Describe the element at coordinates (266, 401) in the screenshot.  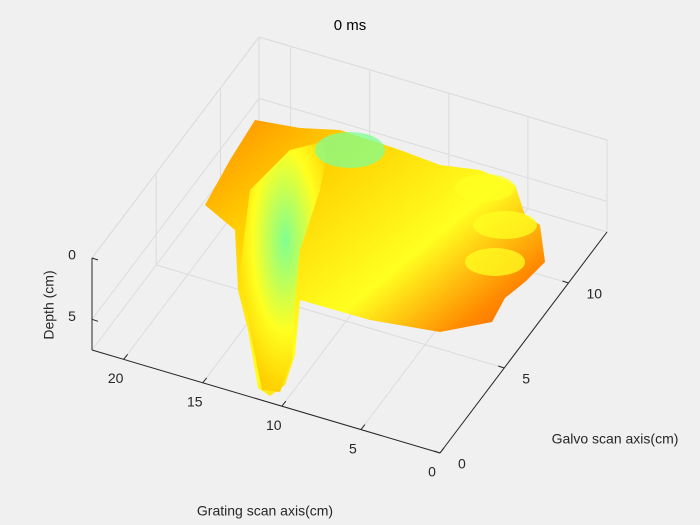
I see `x-axis-line` at that location.